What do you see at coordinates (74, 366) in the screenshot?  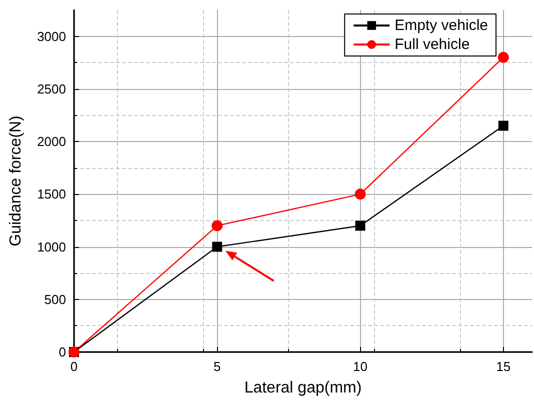 I see `x-tick-label: 0` at bounding box center [74, 366].